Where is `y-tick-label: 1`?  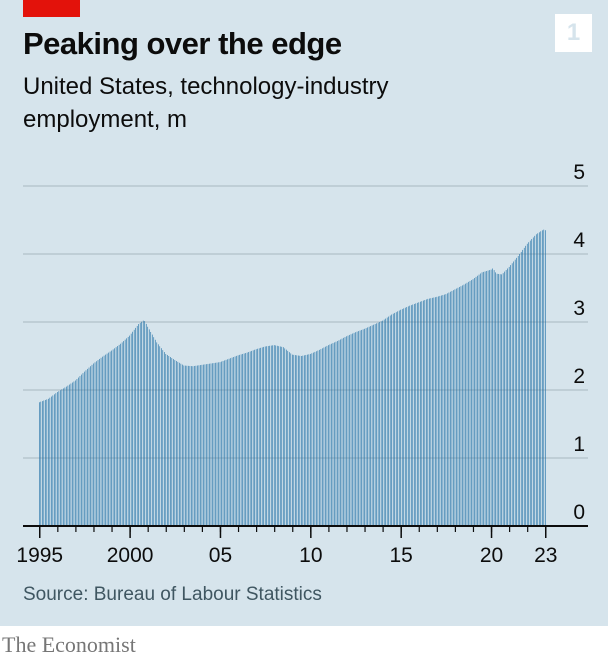
y-tick-label: 1 is located at coordinates (579, 444).